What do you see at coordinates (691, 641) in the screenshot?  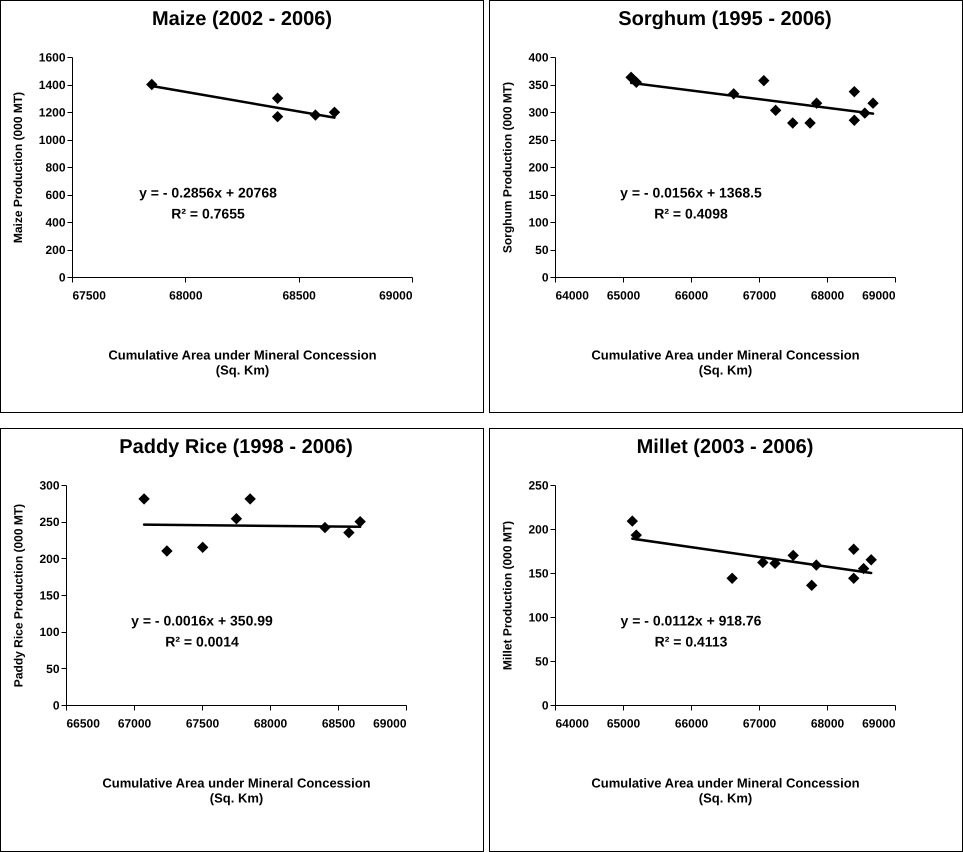 I see `annotation: R² = 0.4113` at bounding box center [691, 641].